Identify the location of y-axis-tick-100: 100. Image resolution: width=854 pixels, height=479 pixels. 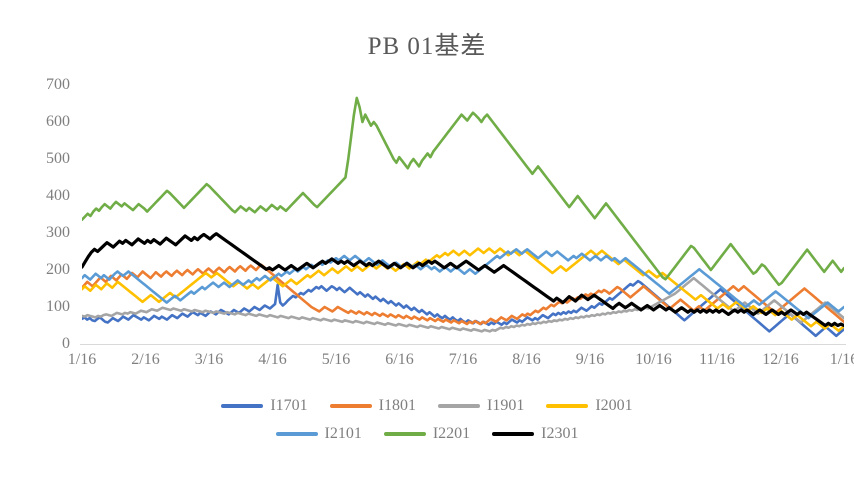
(58, 306).